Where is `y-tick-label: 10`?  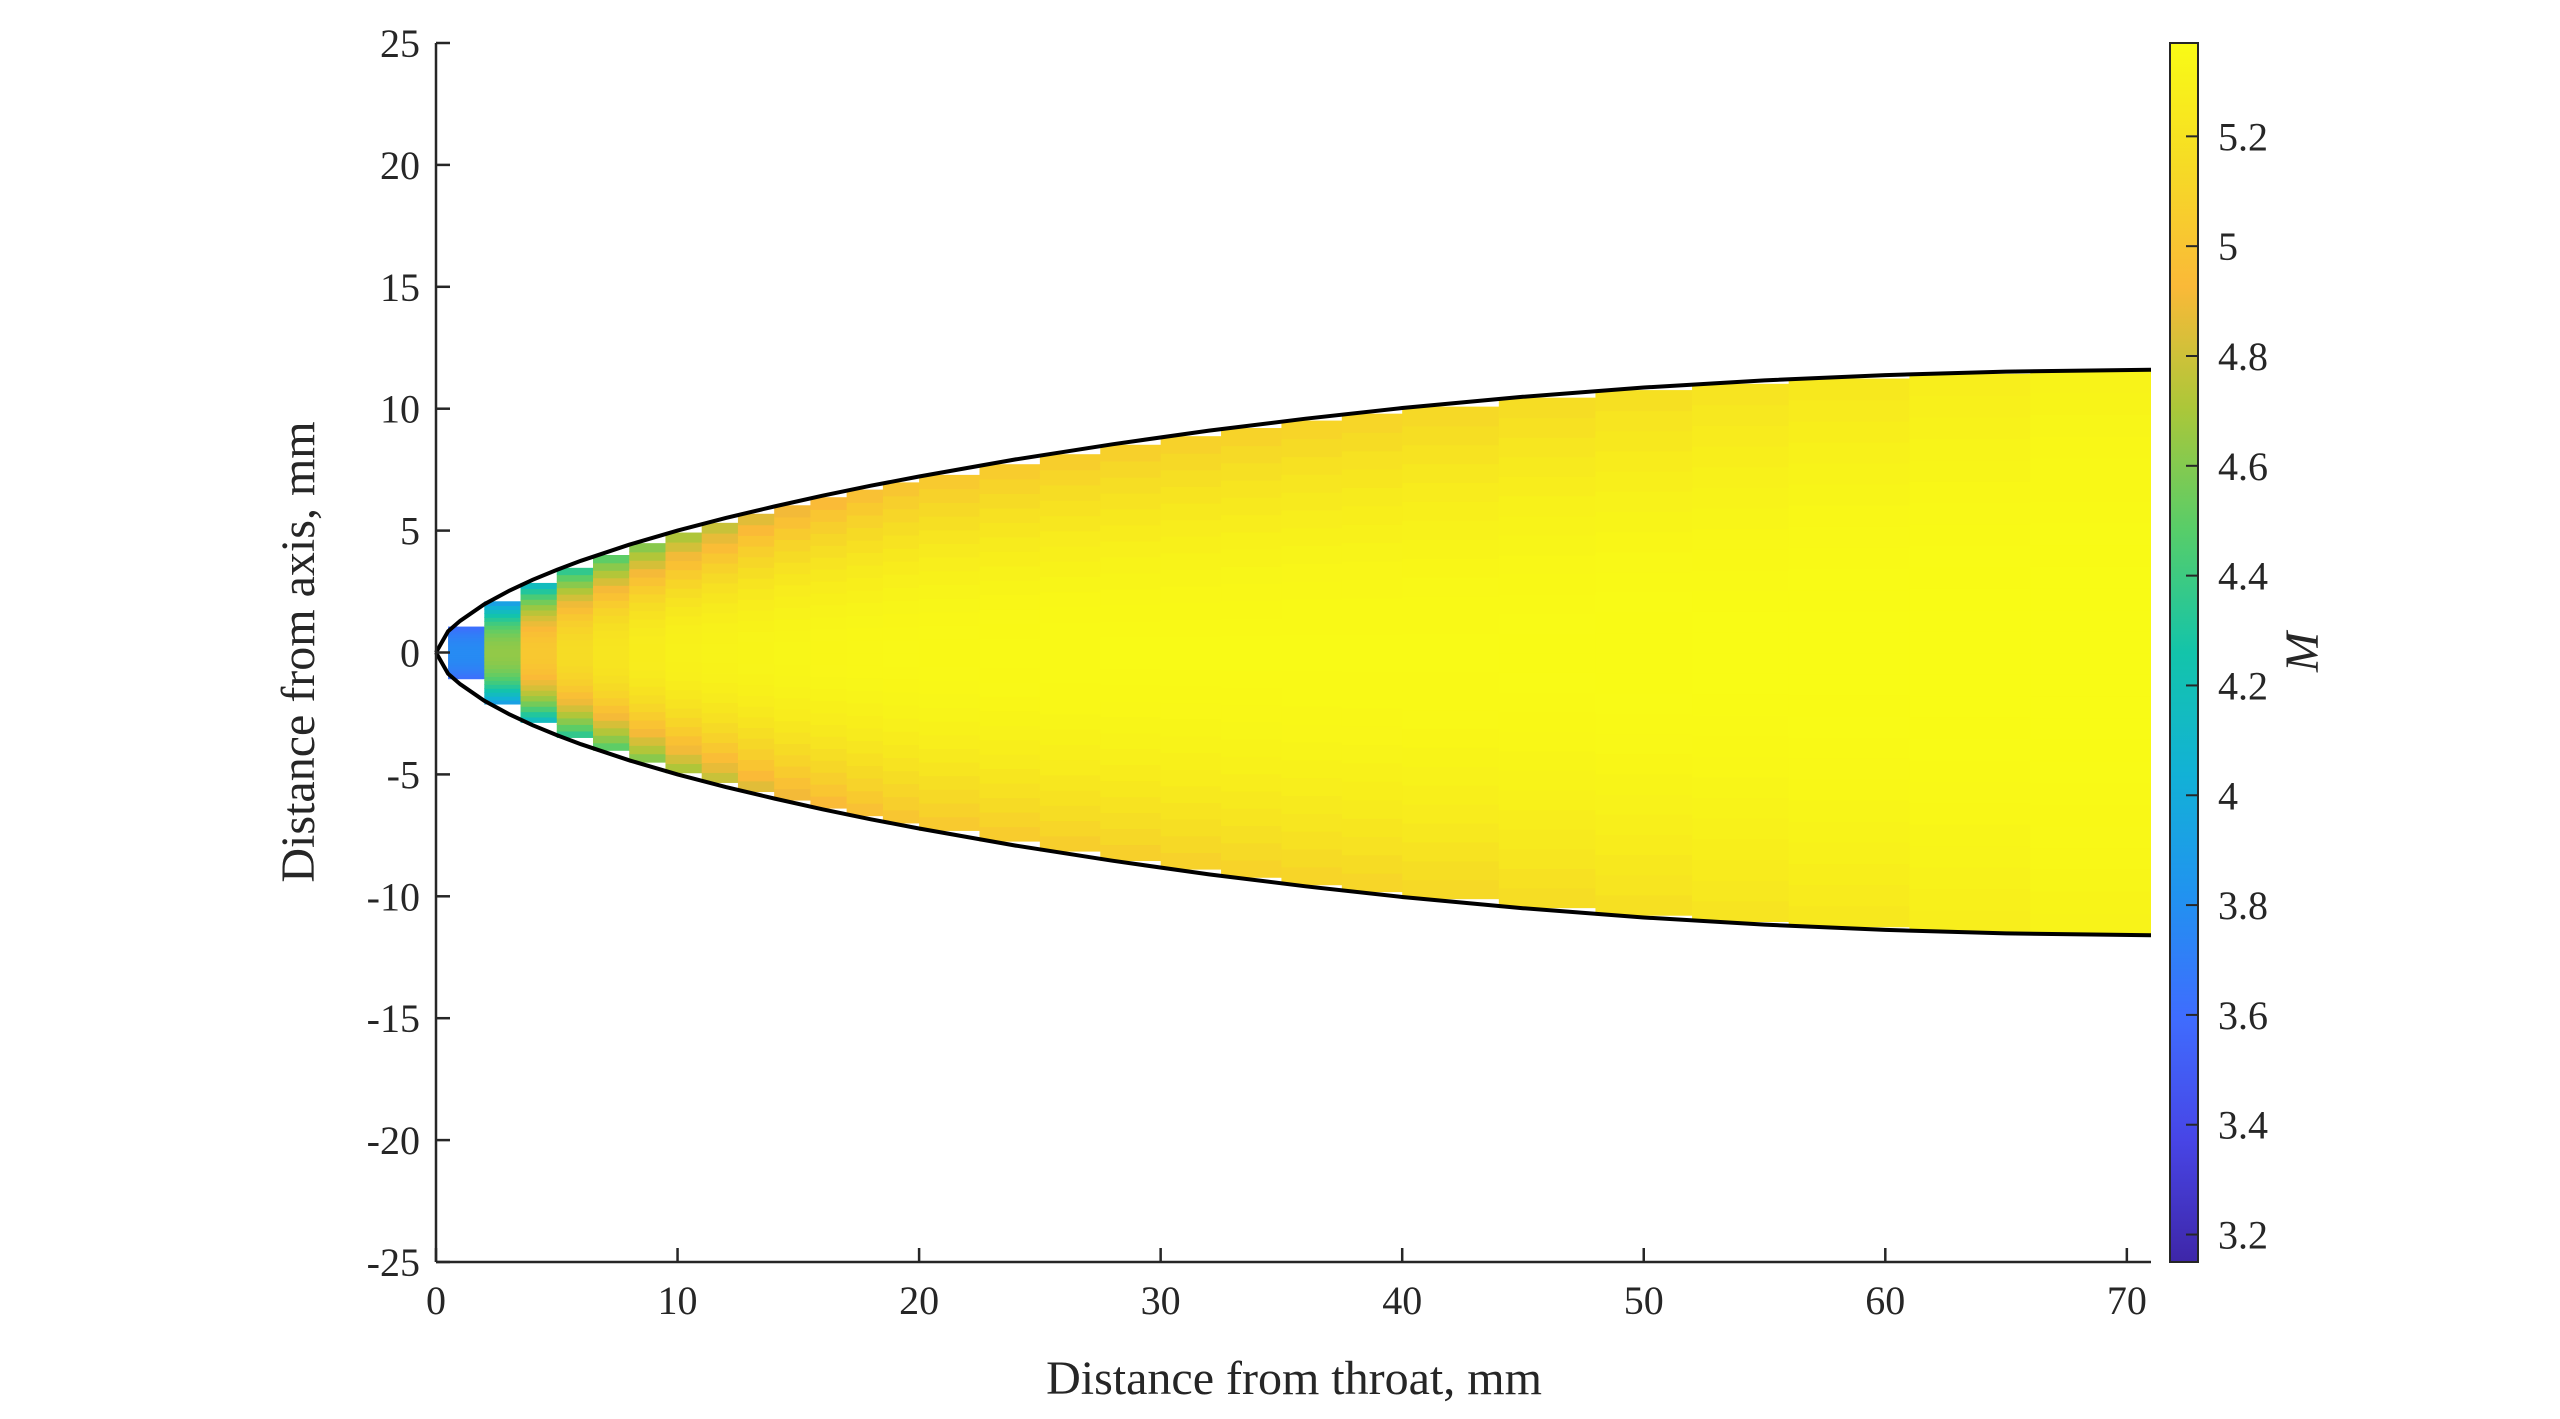
y-tick-label: 10 is located at coordinates (400, 409).